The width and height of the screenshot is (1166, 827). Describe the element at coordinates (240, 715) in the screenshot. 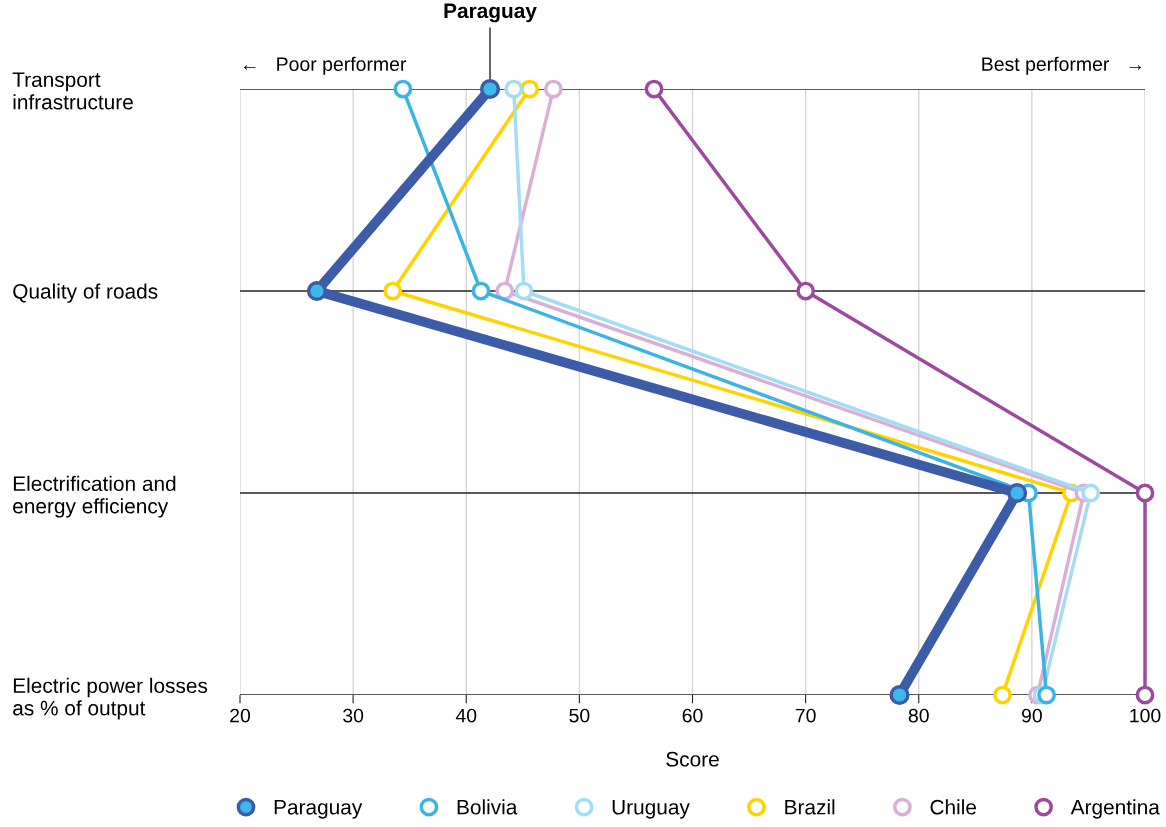

I see `x-tick-label: 20` at that location.